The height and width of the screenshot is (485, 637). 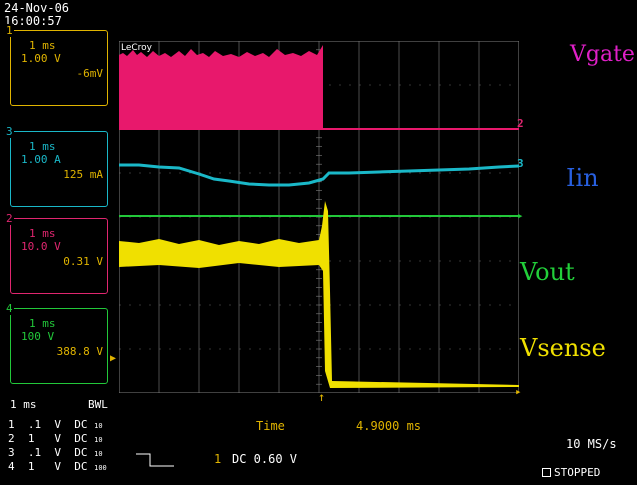 I want to click on channel-2-box: 2 1 ms 10.0 V 0.31 V, so click(x=56, y=253).